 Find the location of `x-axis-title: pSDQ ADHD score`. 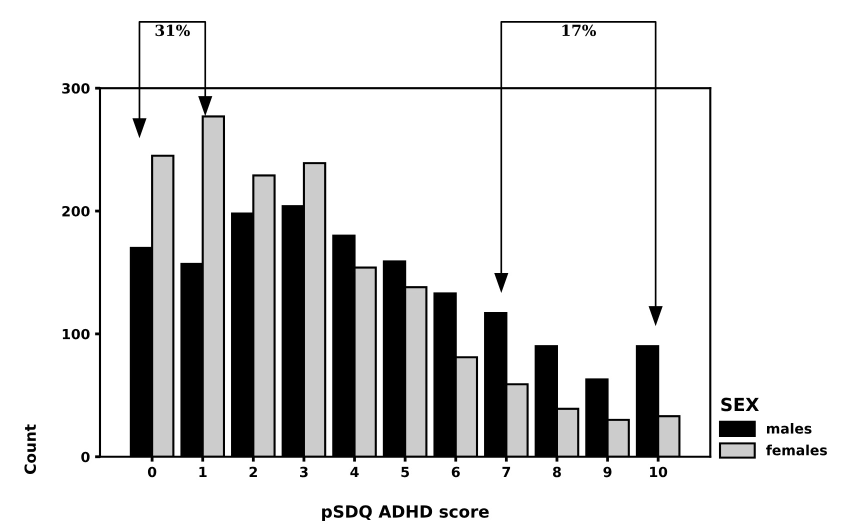

x-axis-title: pSDQ ADHD score is located at coordinates (405, 513).